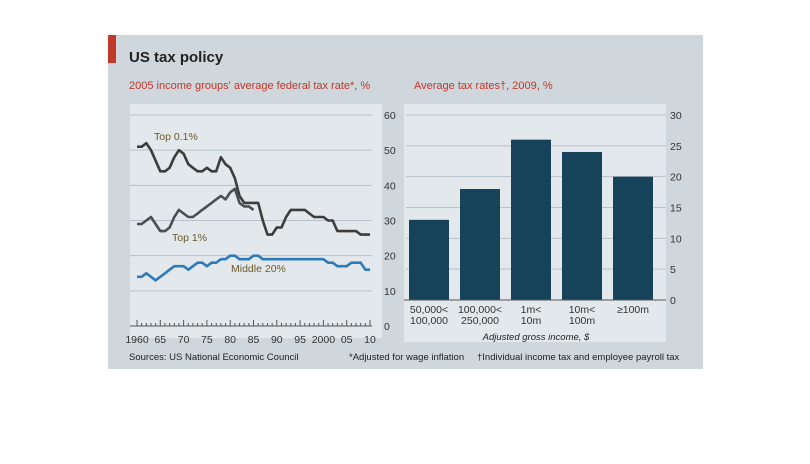 The width and height of the screenshot is (810, 464). What do you see at coordinates (184, 340) in the screenshot?
I see `line-x-tick-label-2: 70` at bounding box center [184, 340].